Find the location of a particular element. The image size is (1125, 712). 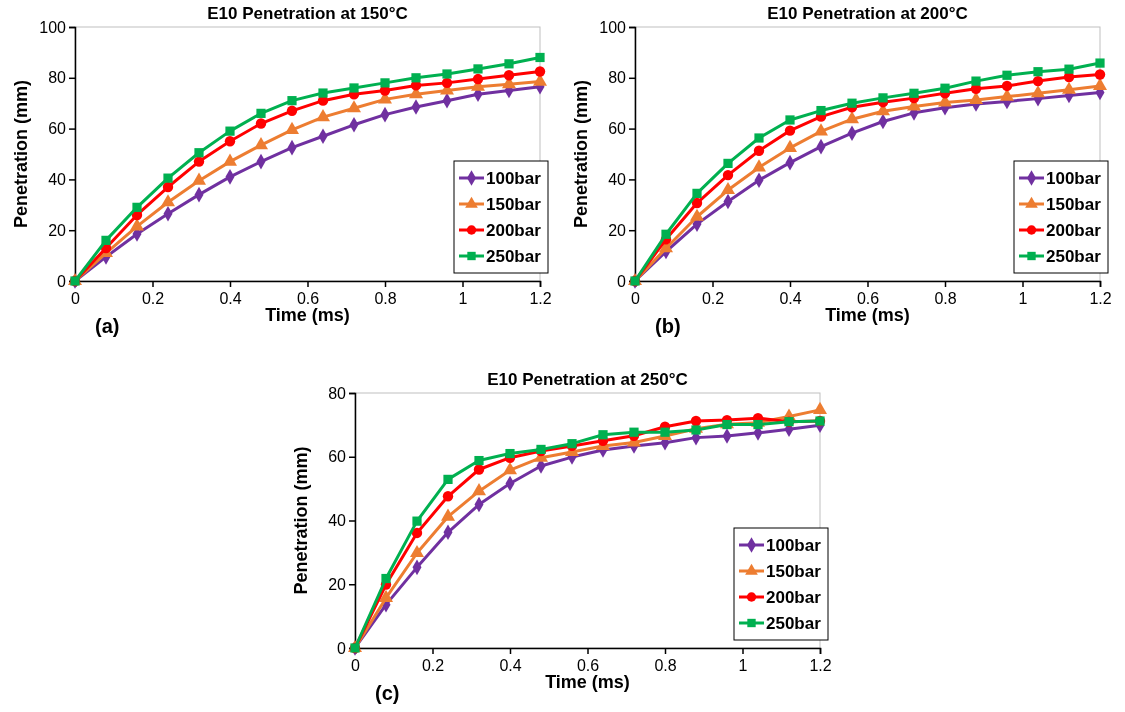

chart-title: E10 Penetration at 150°C is located at coordinates (307, 13).